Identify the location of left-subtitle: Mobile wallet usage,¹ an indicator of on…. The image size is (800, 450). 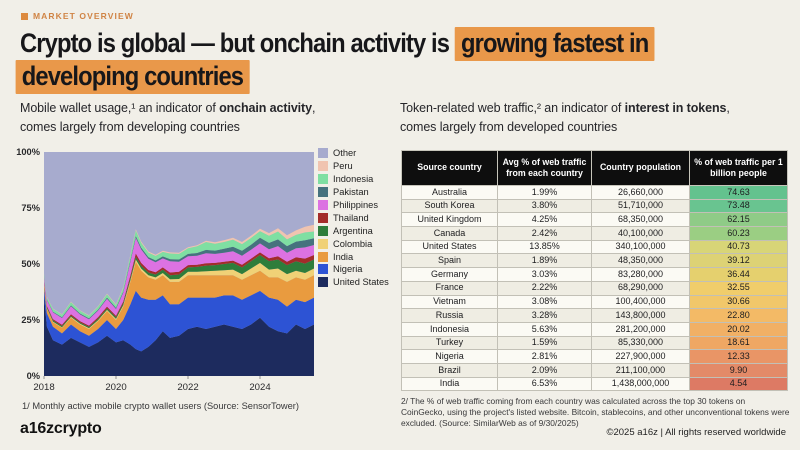
(202, 118).